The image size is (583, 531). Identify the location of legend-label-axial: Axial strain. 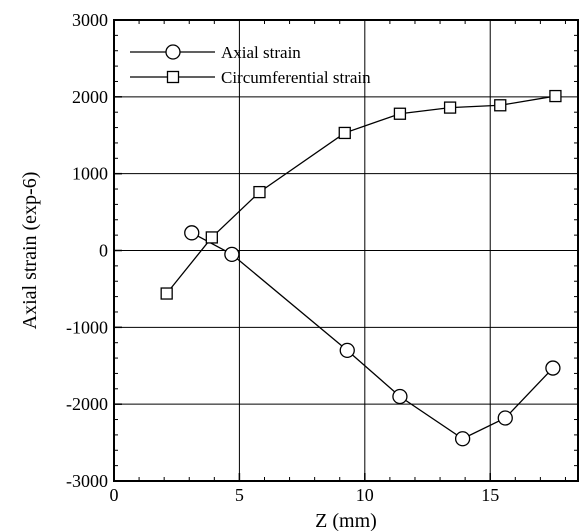
(261, 52).